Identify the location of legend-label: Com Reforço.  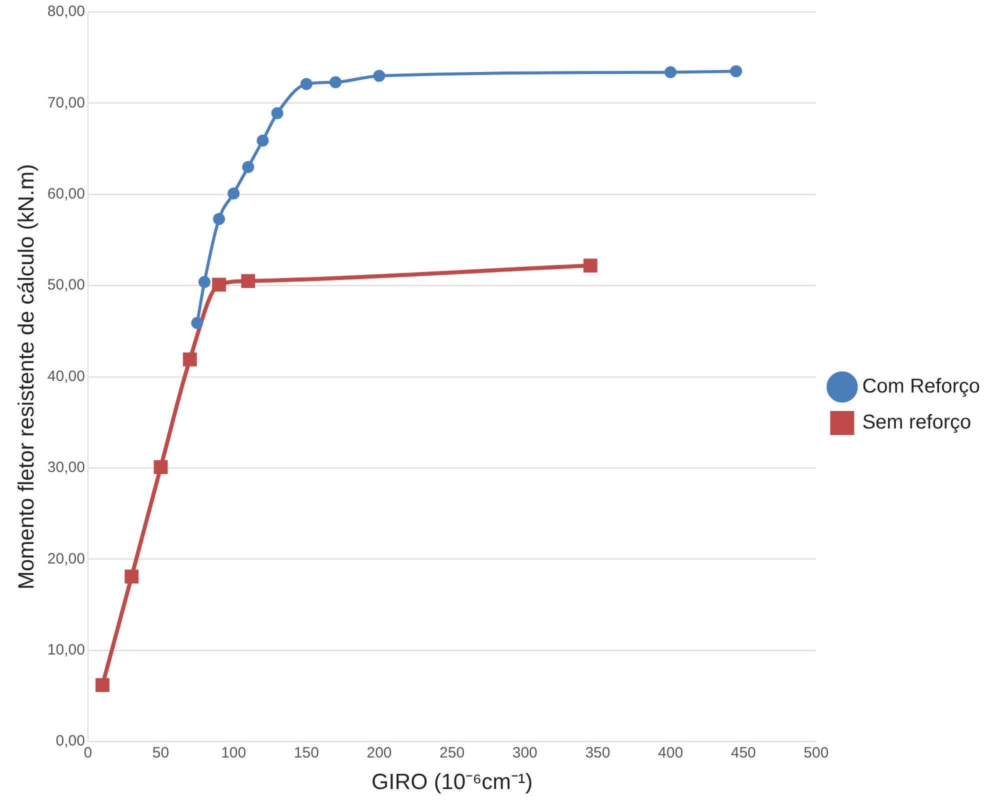
(921, 387).